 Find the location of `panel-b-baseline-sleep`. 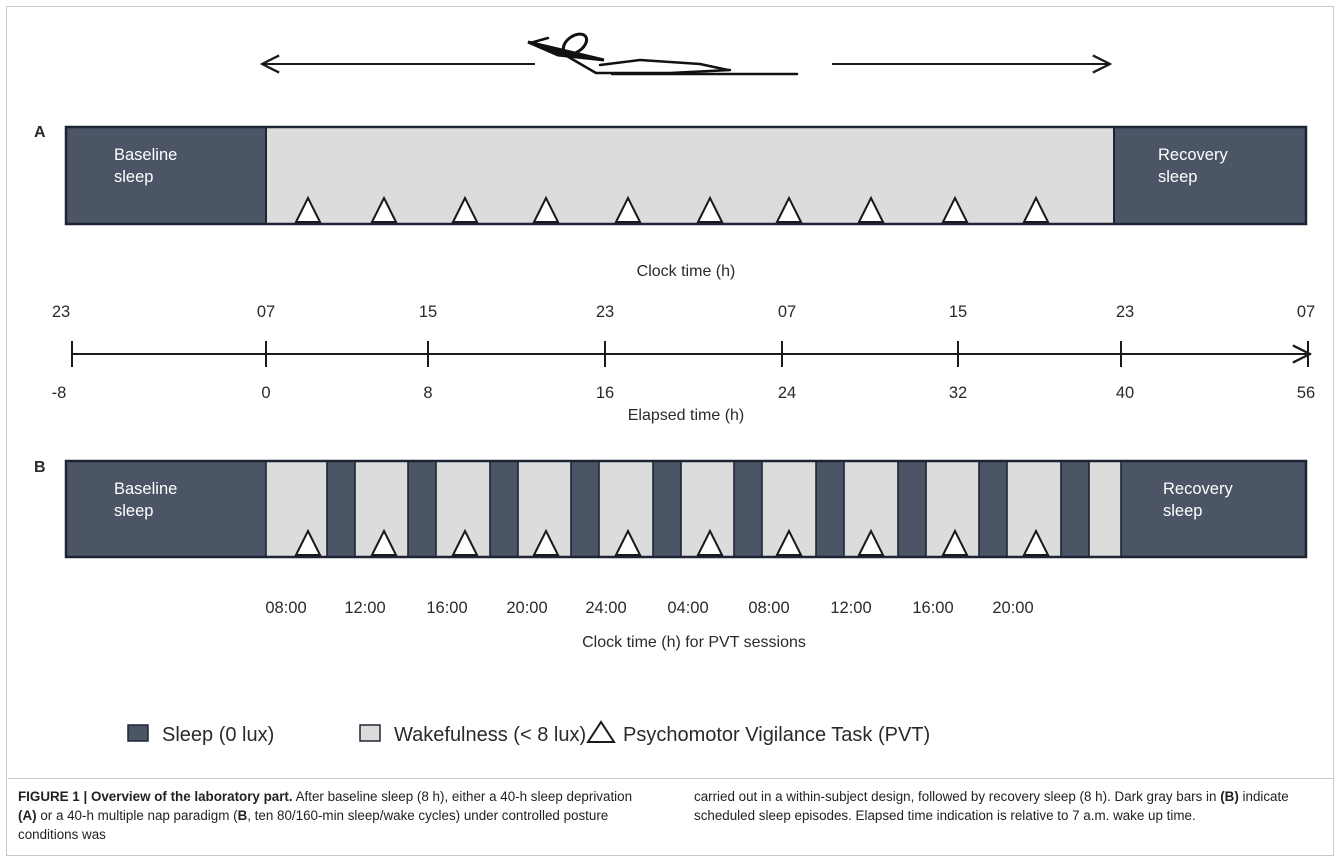

panel-b-baseline-sleep is located at coordinates (166, 509).